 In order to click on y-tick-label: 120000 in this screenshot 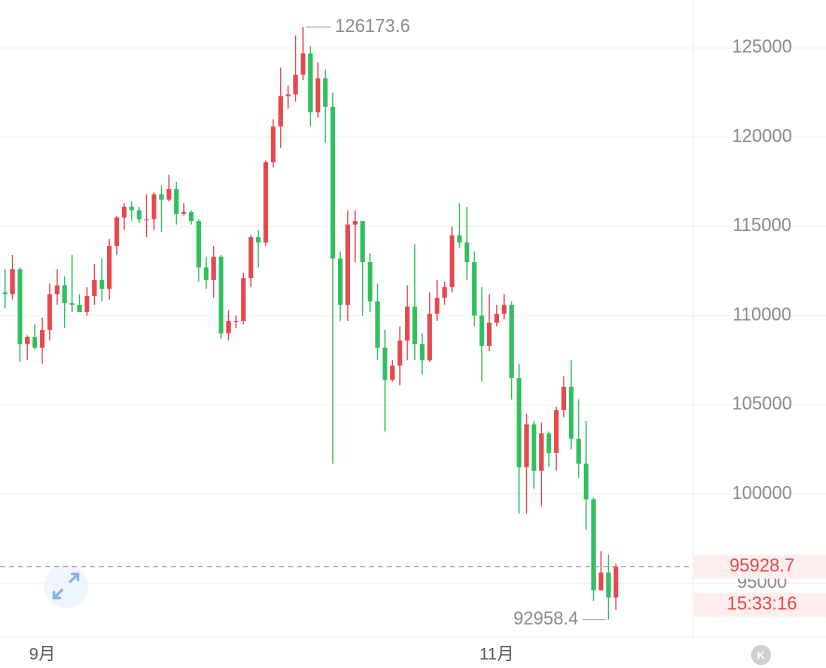, I will do `click(762, 136)`.